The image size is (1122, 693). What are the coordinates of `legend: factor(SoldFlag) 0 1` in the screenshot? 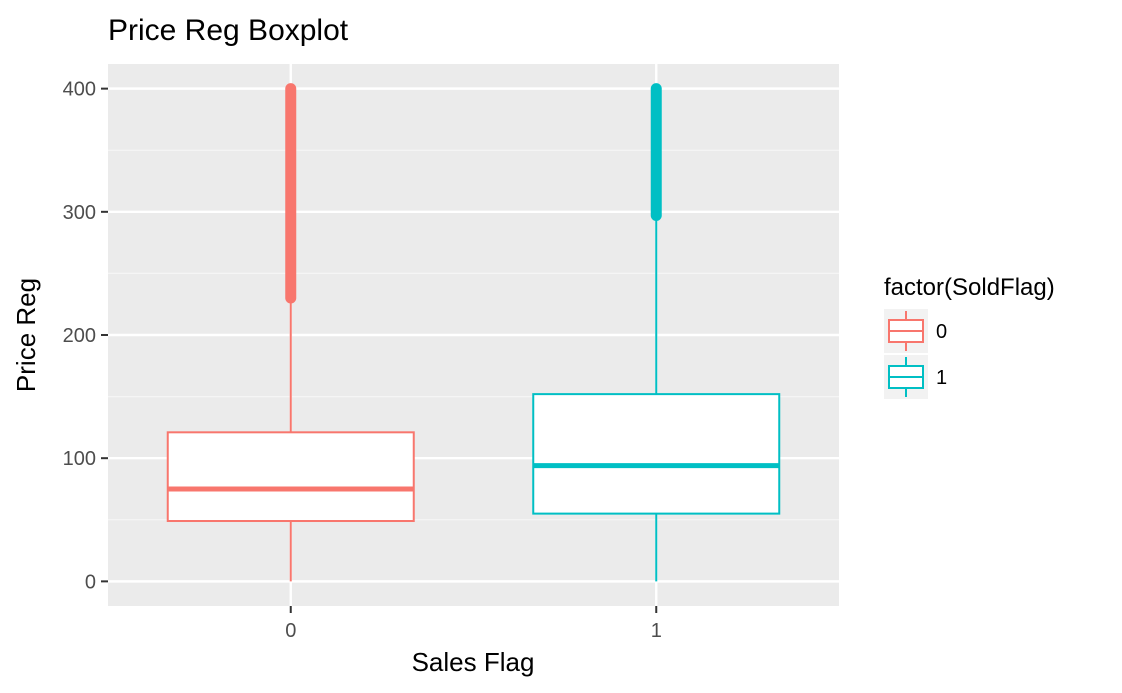 It's located at (969, 336).